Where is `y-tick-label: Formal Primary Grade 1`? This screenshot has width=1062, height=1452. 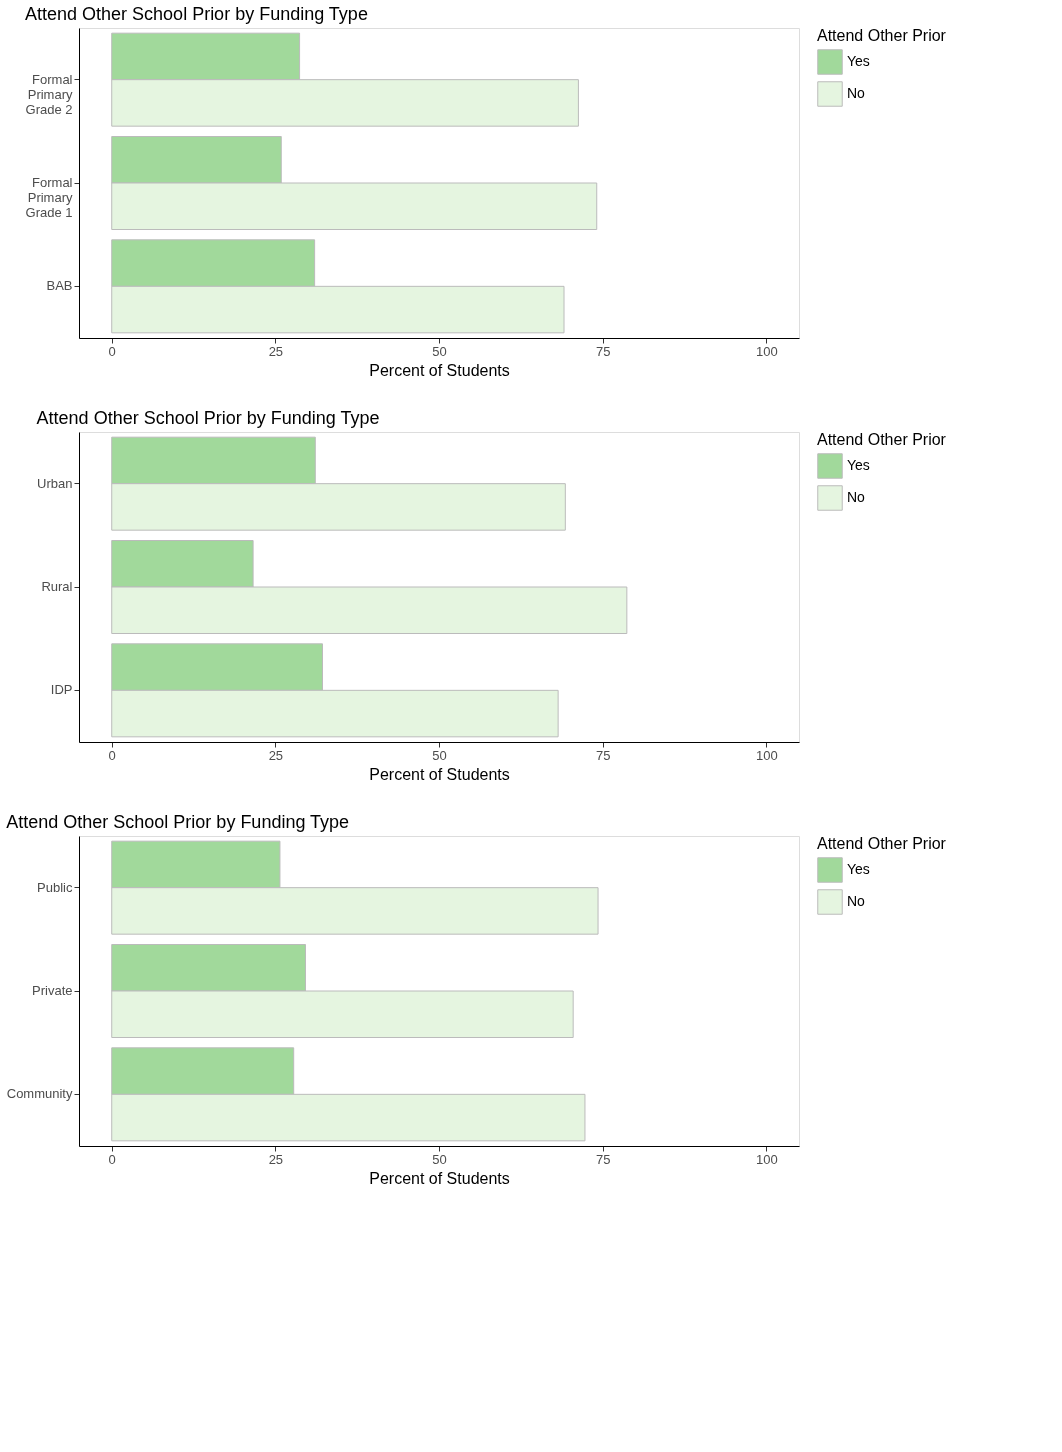
y-tick-label: Formal Primary Grade 1 is located at coordinates (49, 197).